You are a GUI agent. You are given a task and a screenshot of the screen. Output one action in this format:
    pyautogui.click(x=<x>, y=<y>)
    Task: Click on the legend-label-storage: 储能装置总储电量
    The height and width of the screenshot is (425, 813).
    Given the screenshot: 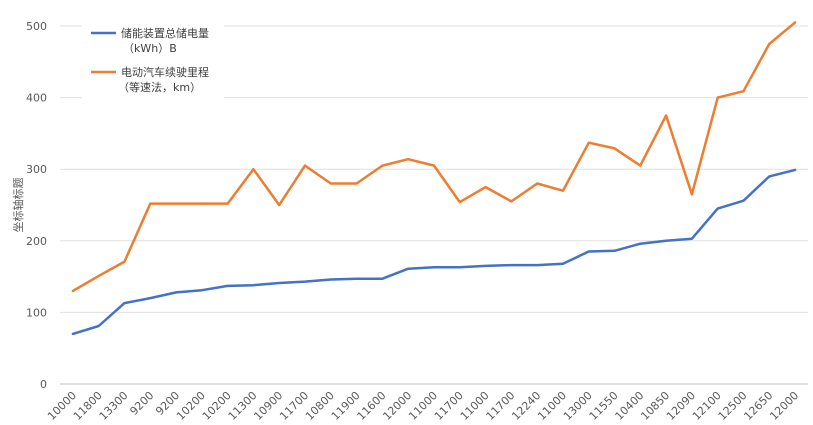 What is the action you would take?
    pyautogui.click(x=165, y=33)
    